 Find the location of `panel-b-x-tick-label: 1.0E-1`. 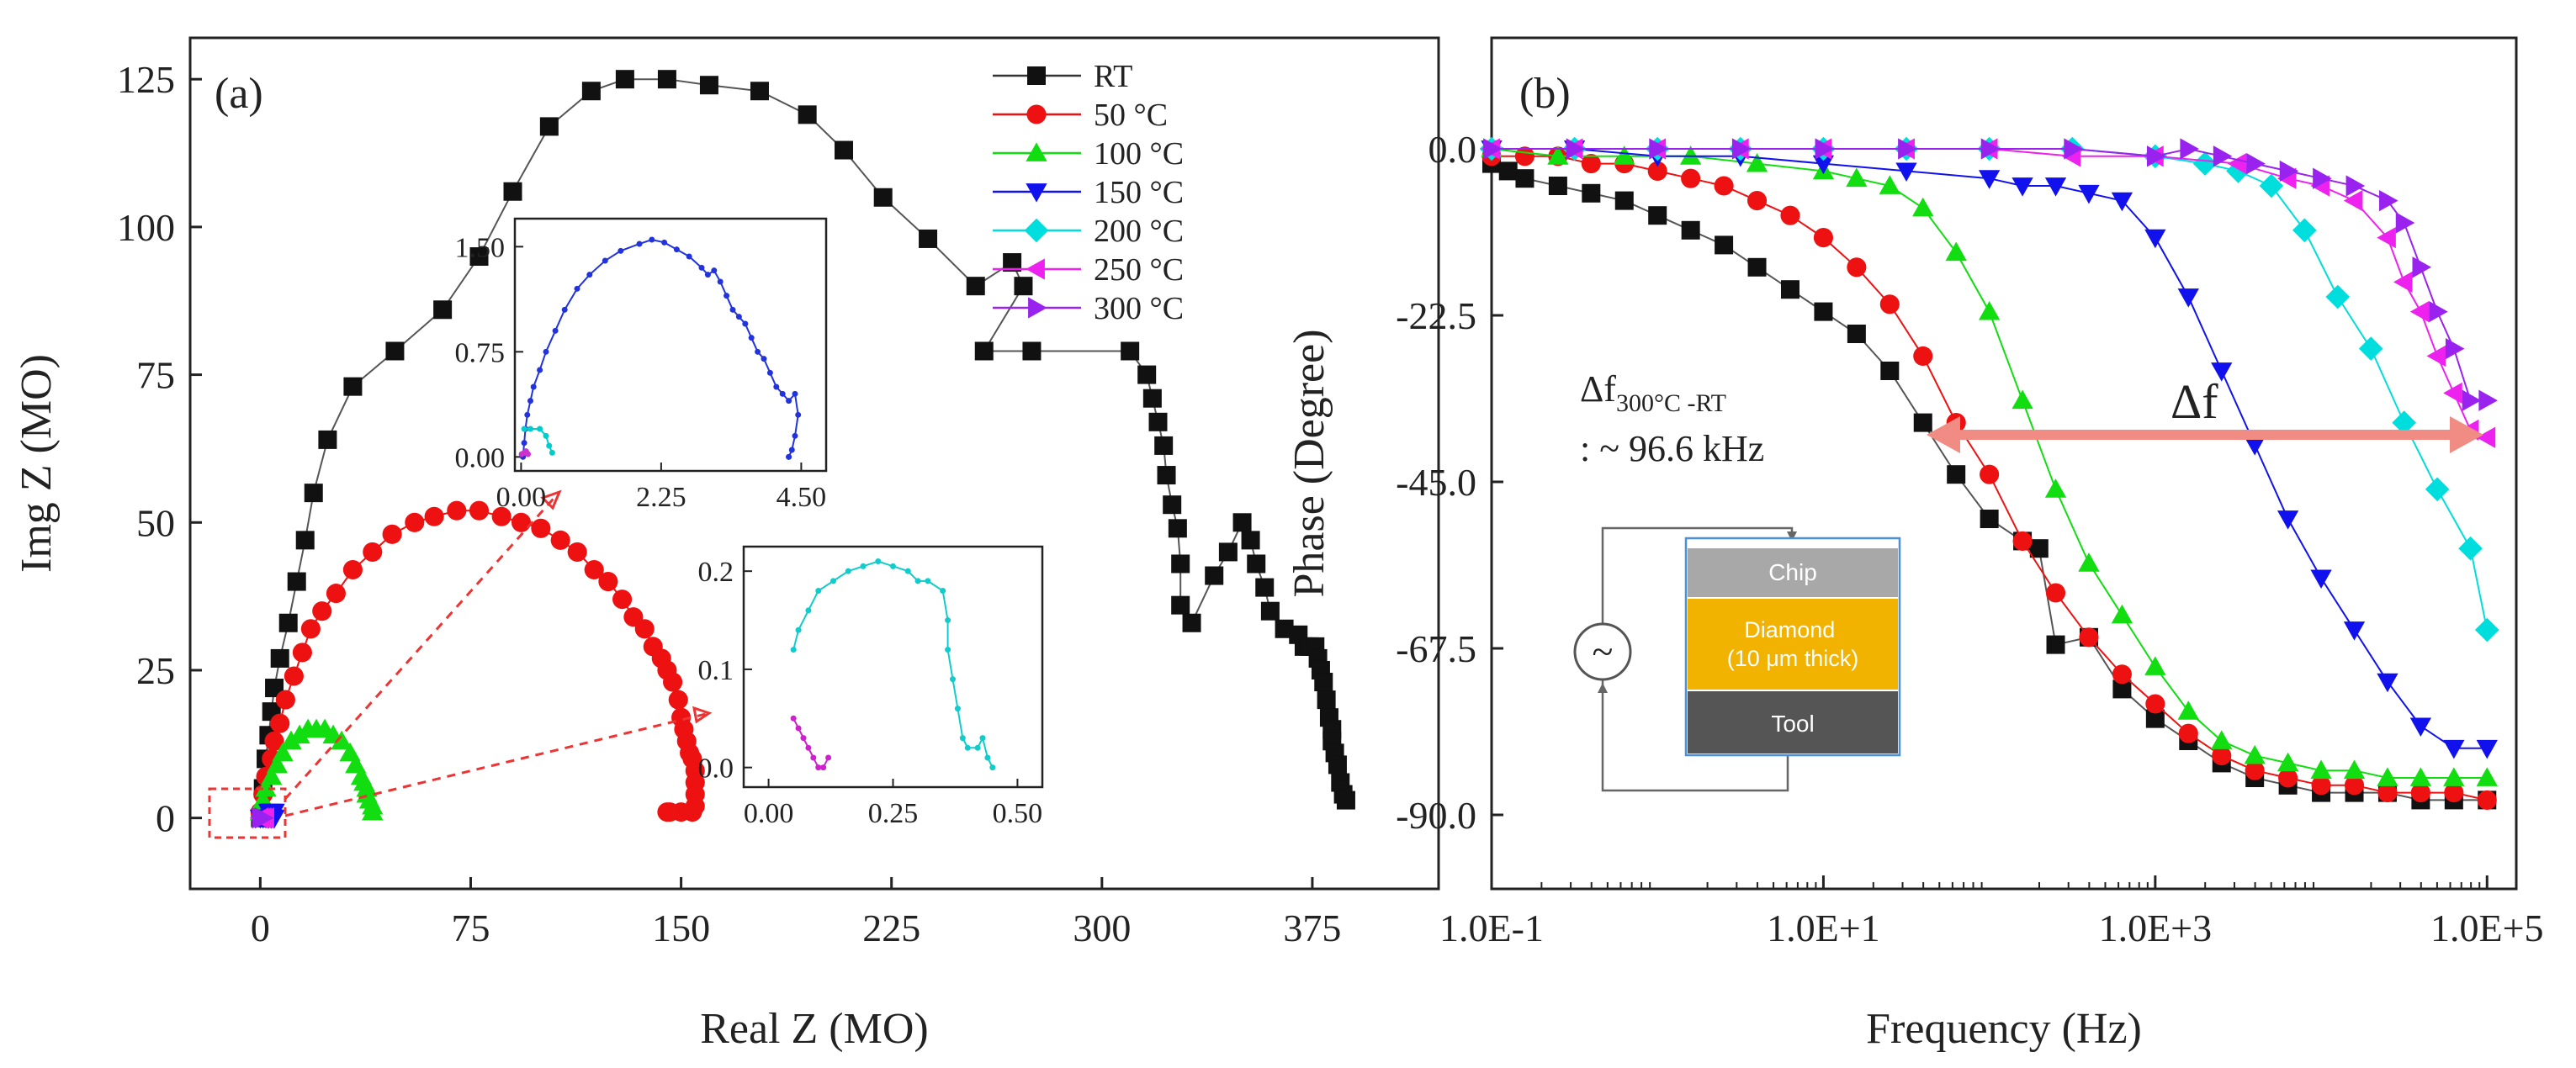

panel-b-x-tick-label: 1.0E-1 is located at coordinates (1491, 928).